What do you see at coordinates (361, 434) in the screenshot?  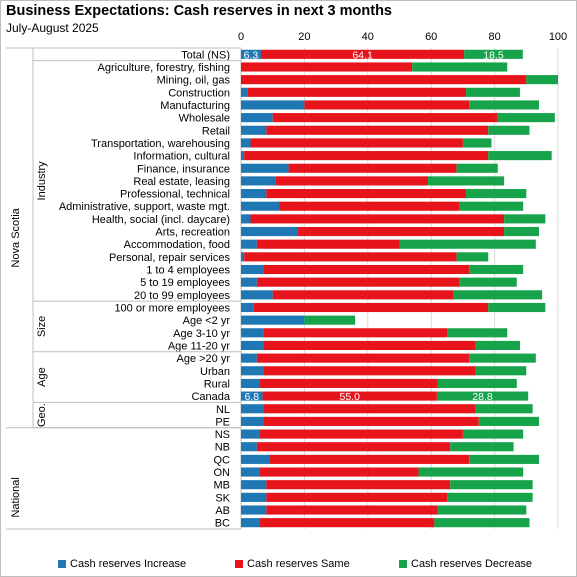 I see `bar-ns-same` at bounding box center [361, 434].